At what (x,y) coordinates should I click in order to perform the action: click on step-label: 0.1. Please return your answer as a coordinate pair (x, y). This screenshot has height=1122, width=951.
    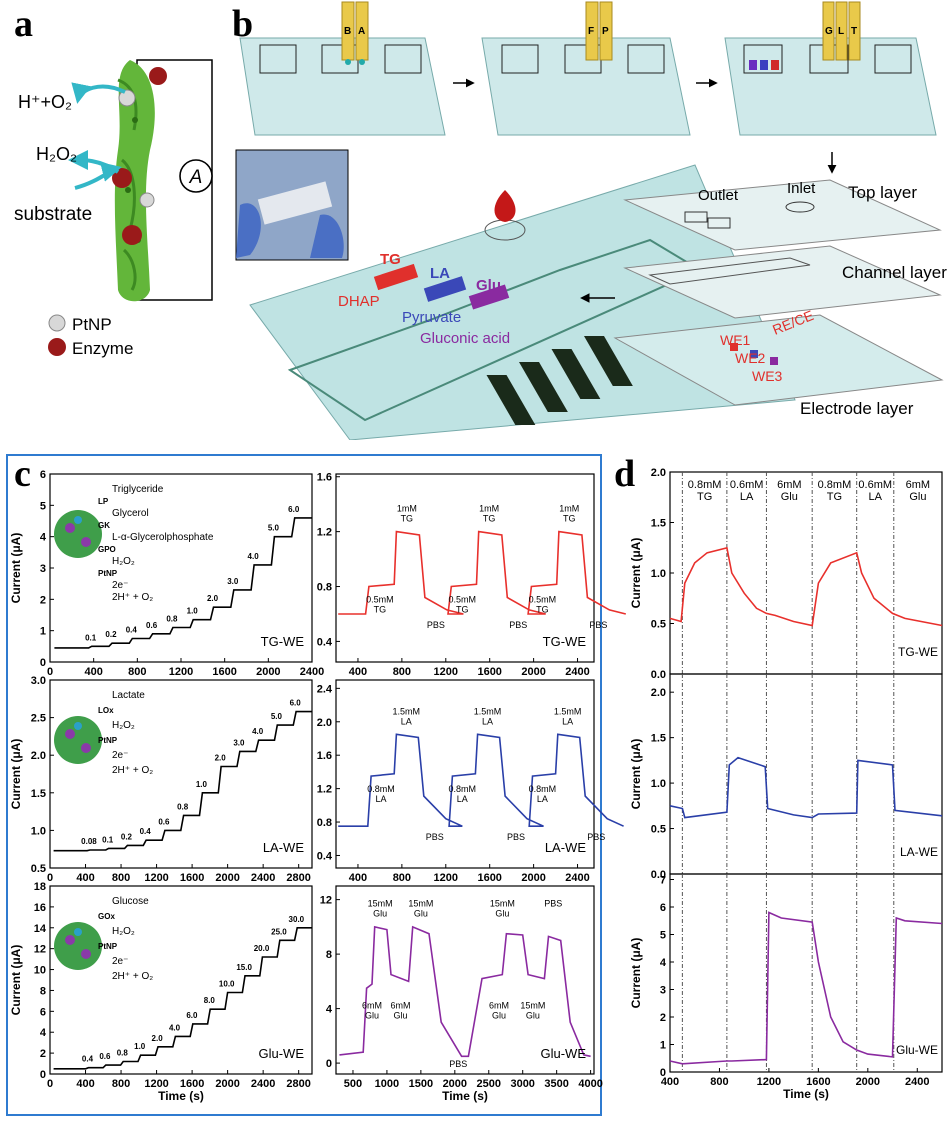
    Looking at the image, I should click on (108, 839).